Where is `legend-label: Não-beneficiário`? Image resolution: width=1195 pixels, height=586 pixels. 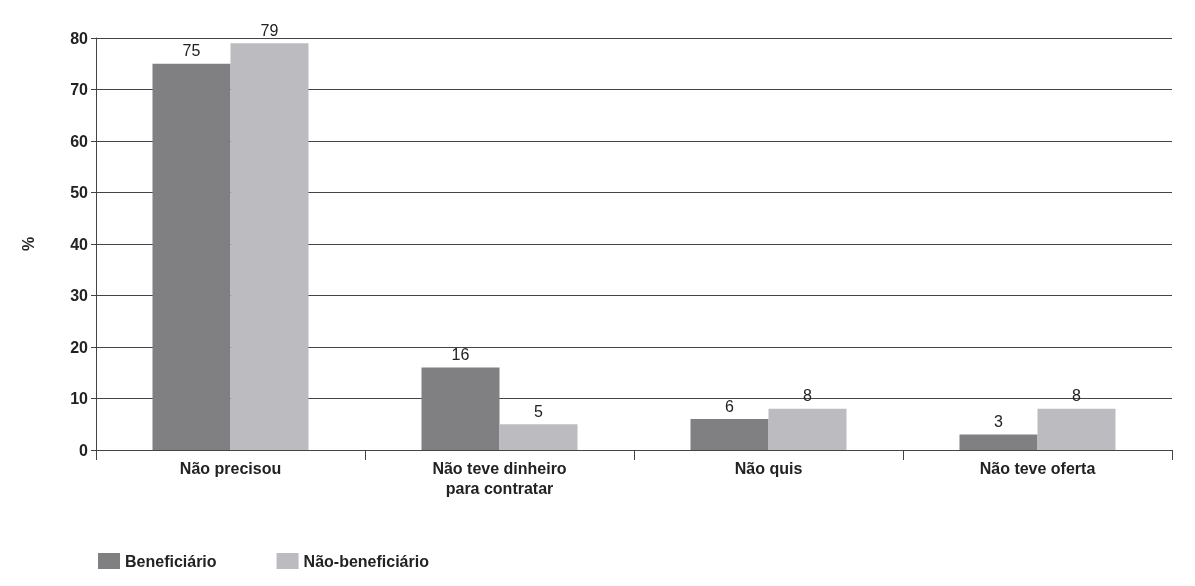
legend-label: Não-beneficiário is located at coordinates (366, 561).